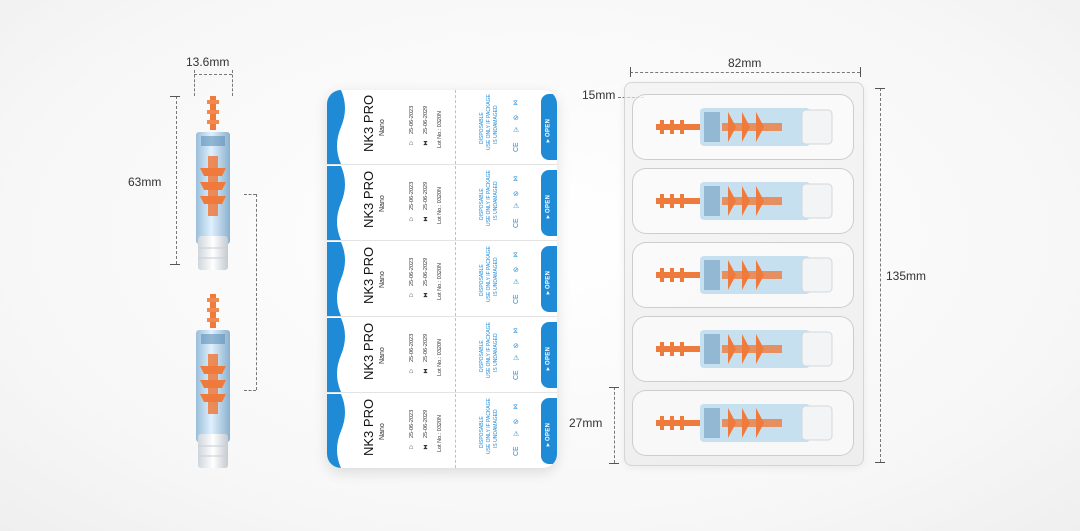 This screenshot has width=1080, height=531. I want to click on pack-edge-label: 15mm, so click(599, 95).